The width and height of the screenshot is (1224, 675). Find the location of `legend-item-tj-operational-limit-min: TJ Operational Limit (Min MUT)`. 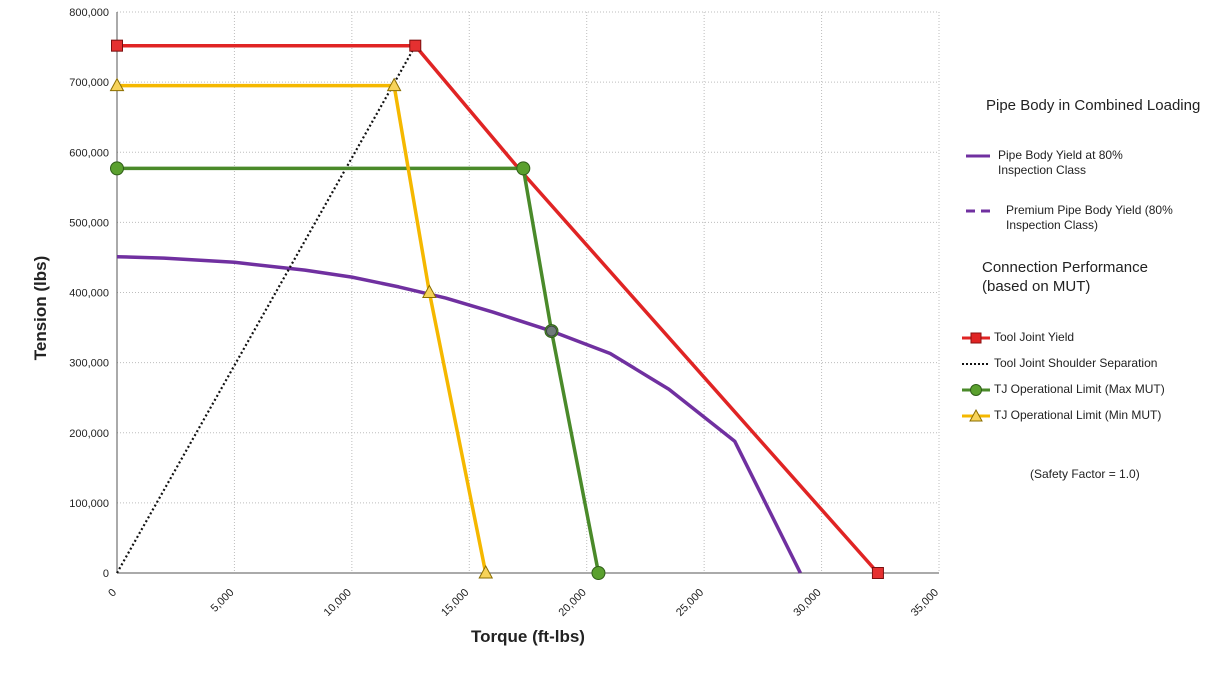

legend-item-tj-operational-limit-min: TJ Operational Limit (Min MUT) is located at coordinates (1092, 426).